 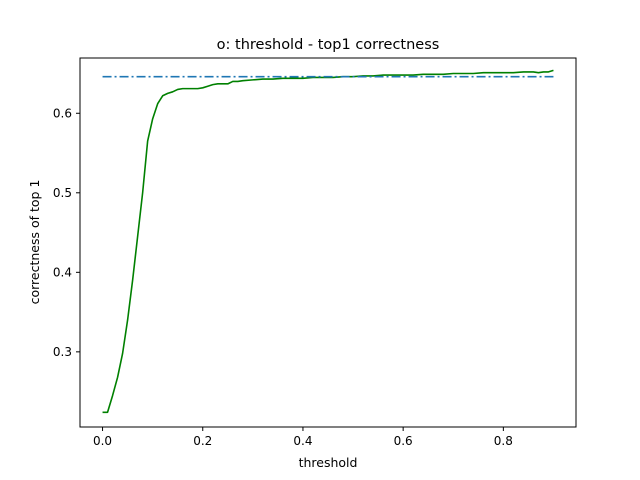 I want to click on x-axis: 0.0 0.2 0.4 0.6 0.8, so click(x=303, y=437).